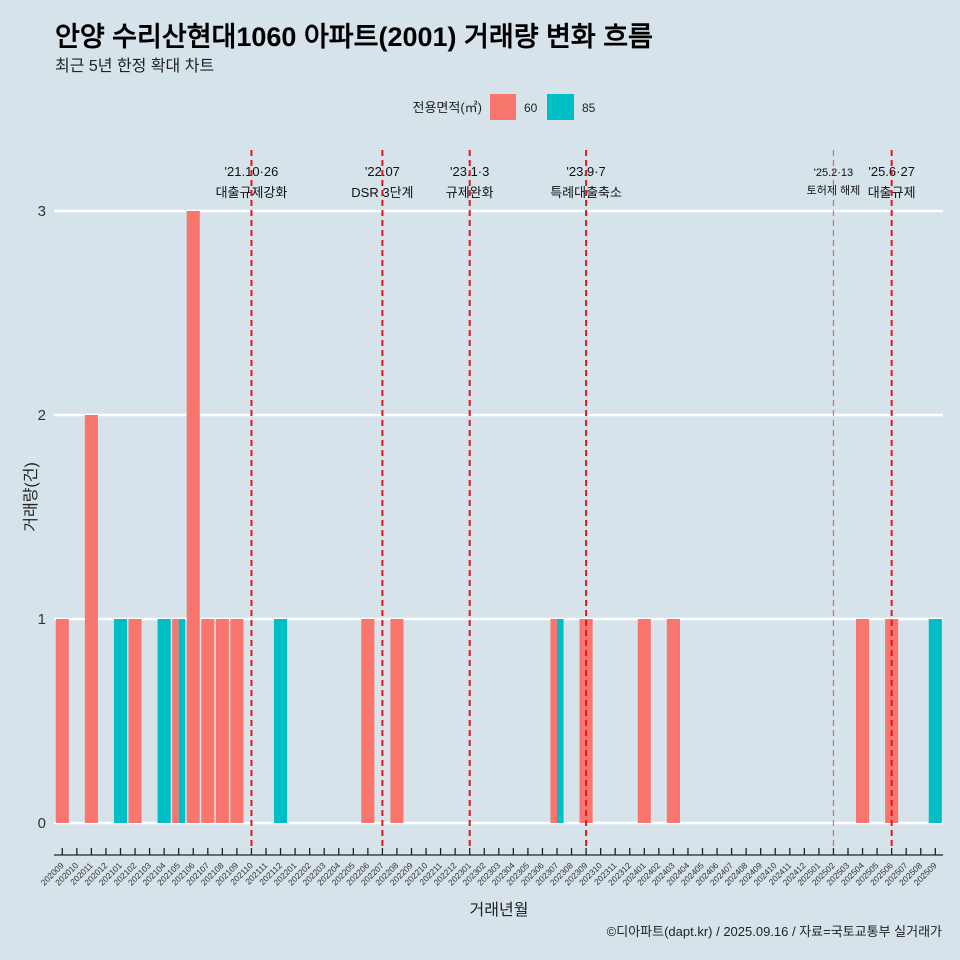  Describe the element at coordinates (42, 619) in the screenshot. I see `y-tick-label: 1` at that location.